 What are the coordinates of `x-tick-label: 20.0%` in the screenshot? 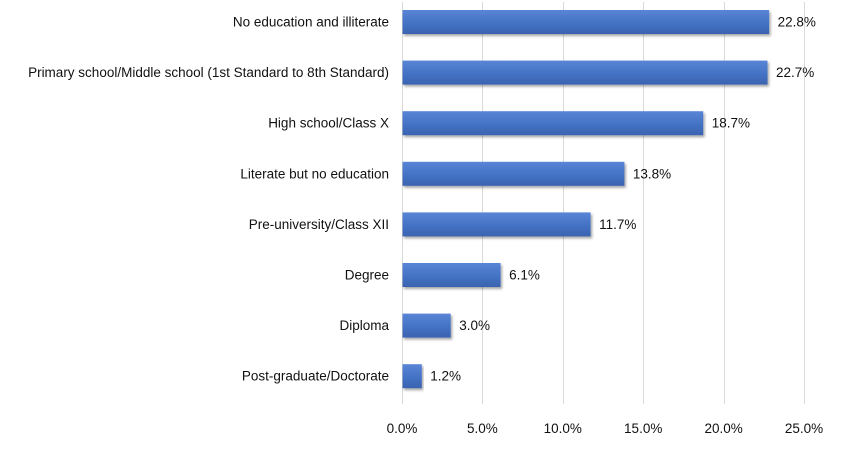 It's located at (723, 428).